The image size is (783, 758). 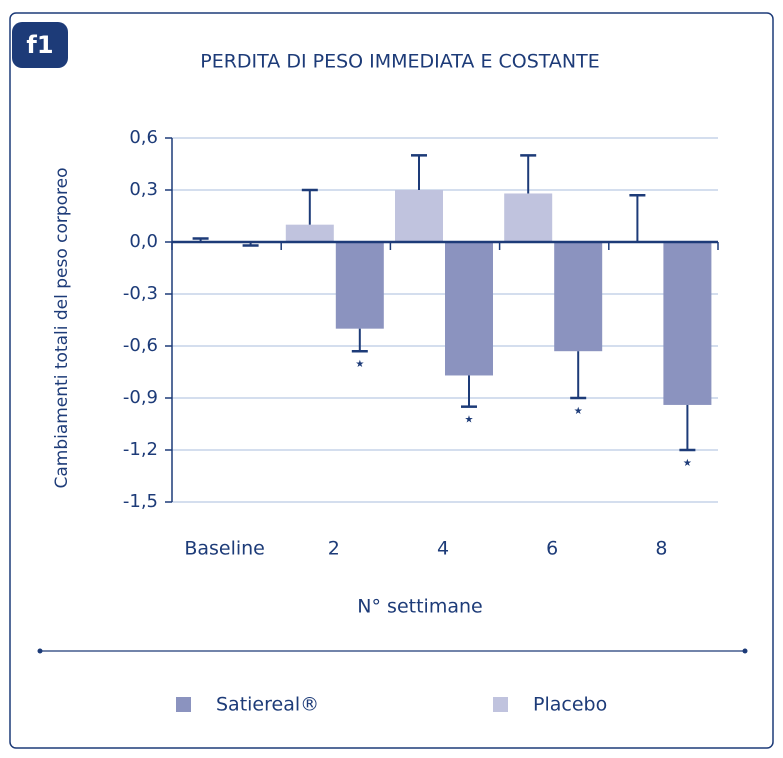 What do you see at coordinates (552, 549) in the screenshot?
I see `x-tick-label: 6` at bounding box center [552, 549].